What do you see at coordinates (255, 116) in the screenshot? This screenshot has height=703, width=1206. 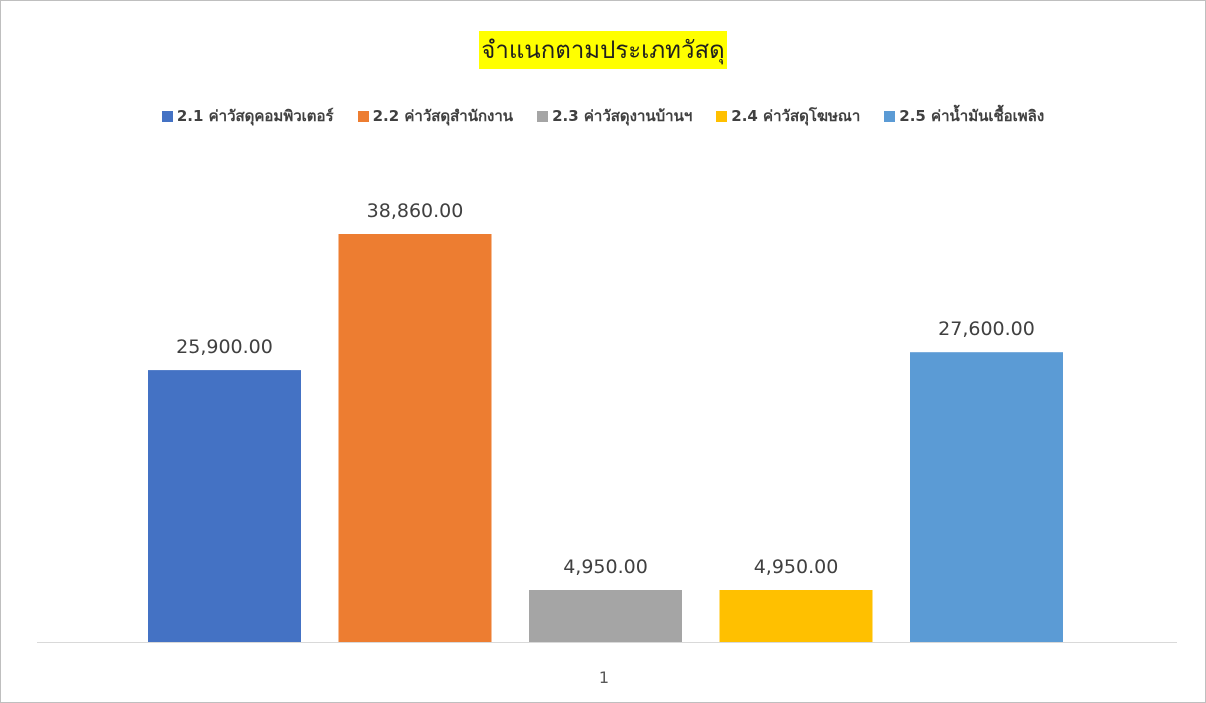 I see `legend-label-1: 2.1 ค่าวัสดุคอมพิวเตอร์` at bounding box center [255, 116].